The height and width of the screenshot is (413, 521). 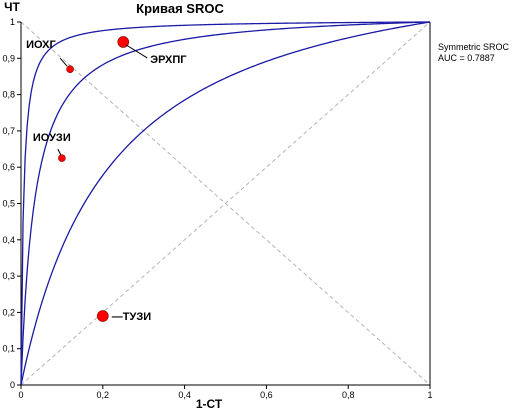 I want to click on x-tick-label: 0, so click(x=20, y=395).